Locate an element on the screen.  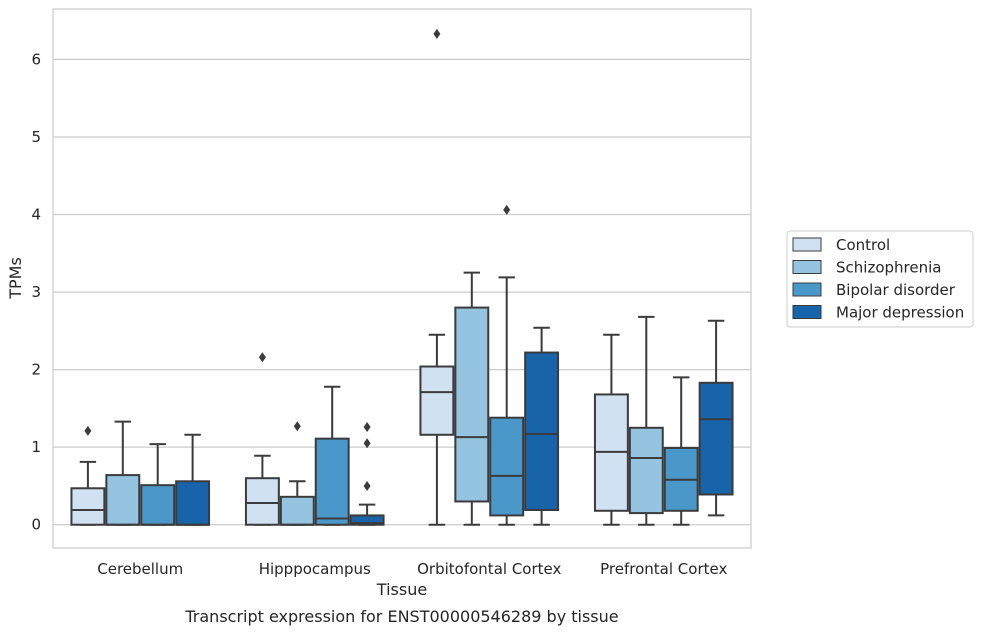
x-axis-label: Tissue is located at coordinates (401, 589).